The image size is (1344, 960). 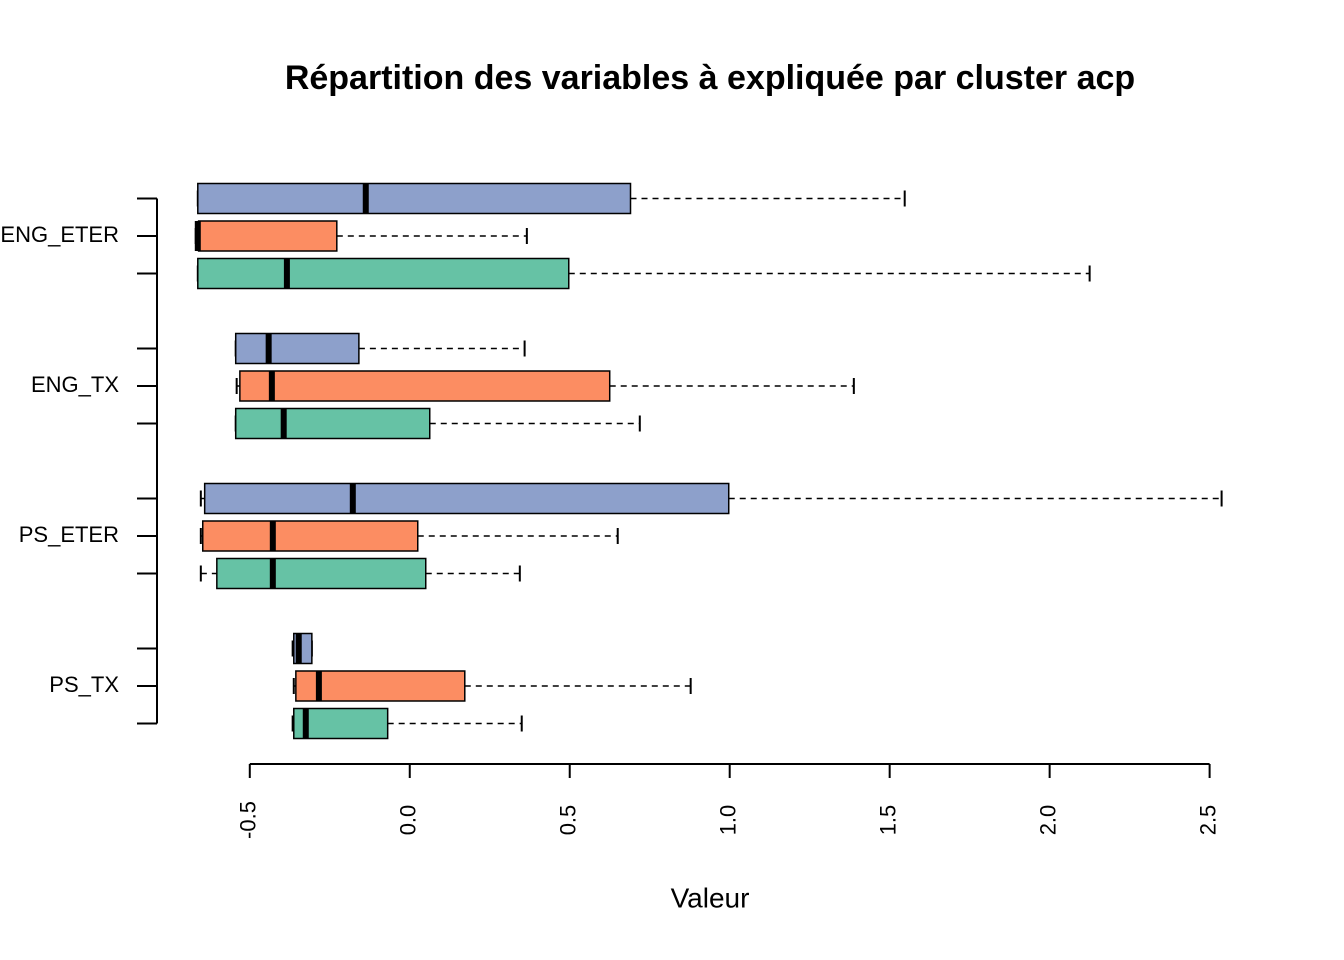 I want to click on x-tick-label: -0.5, so click(x=248, y=820).